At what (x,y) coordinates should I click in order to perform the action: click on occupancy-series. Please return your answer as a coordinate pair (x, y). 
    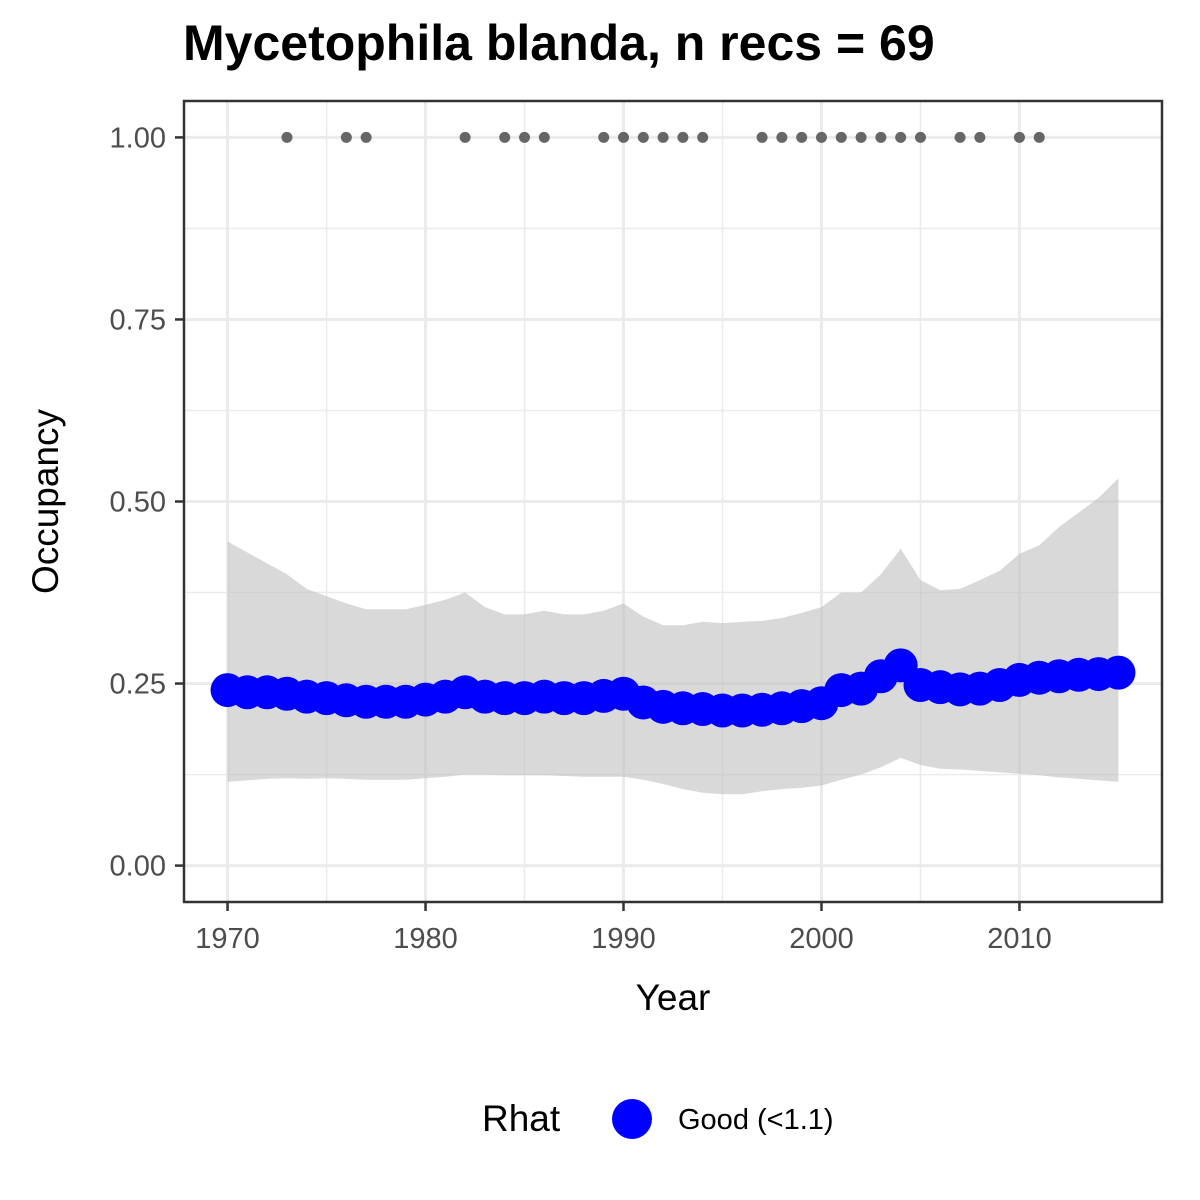
    Looking at the image, I should click on (673, 688).